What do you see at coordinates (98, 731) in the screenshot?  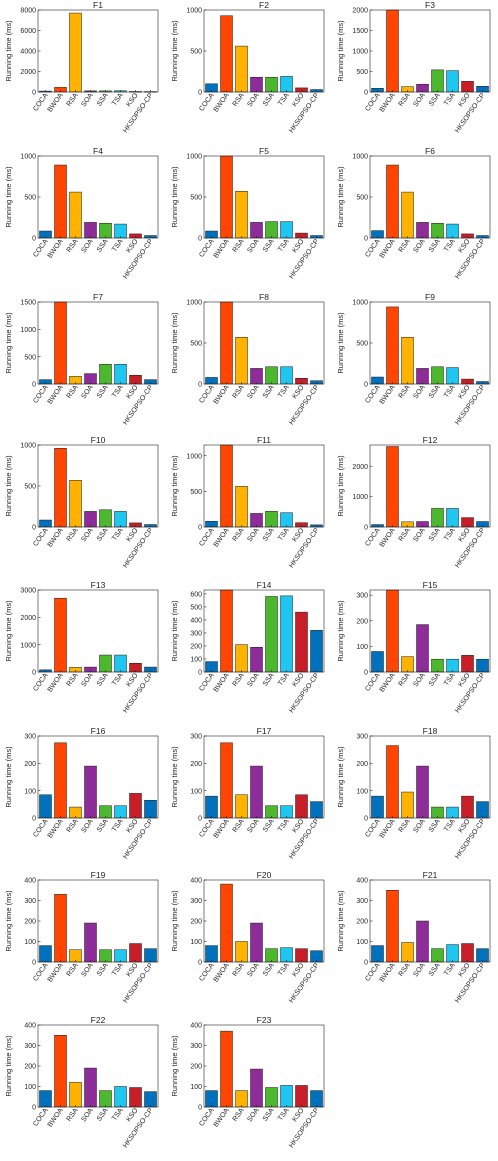 I see `chart-title: F16` at bounding box center [98, 731].